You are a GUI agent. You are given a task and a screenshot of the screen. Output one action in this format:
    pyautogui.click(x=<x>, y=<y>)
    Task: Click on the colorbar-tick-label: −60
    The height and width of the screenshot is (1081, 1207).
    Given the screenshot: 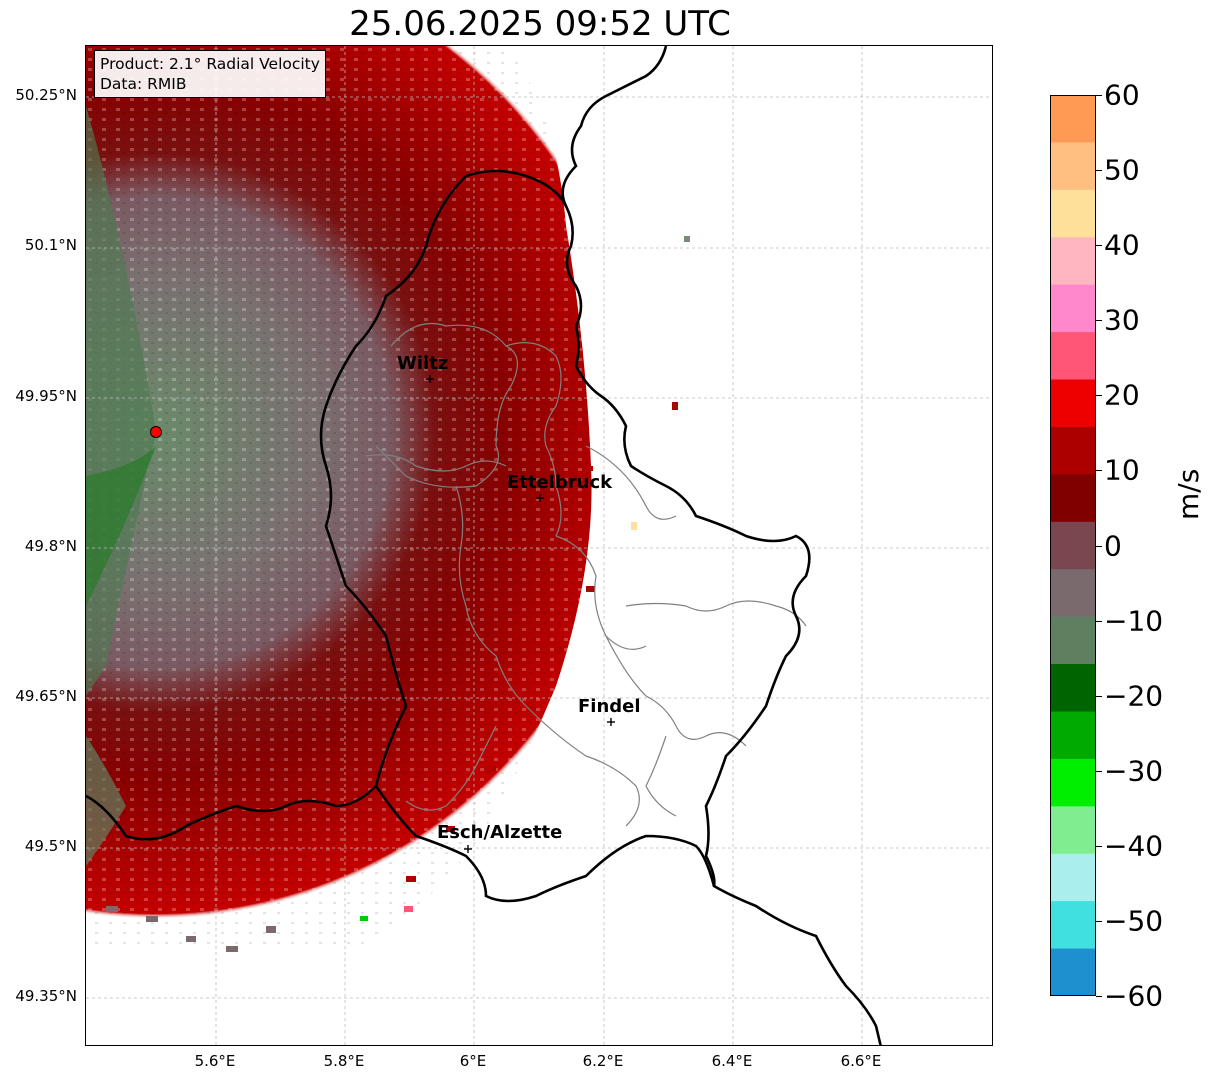 What is the action you would take?
    pyautogui.click(x=1134, y=996)
    